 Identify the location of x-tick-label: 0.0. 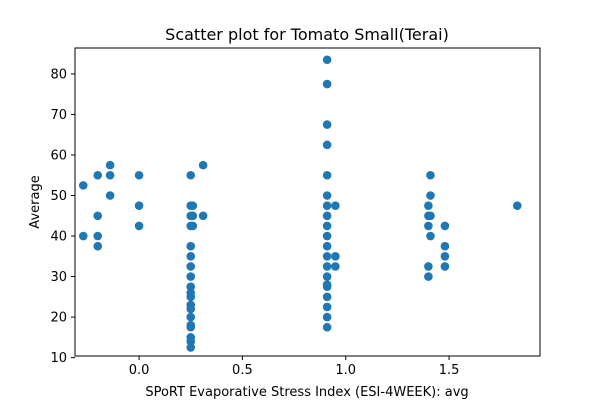
(139, 370).